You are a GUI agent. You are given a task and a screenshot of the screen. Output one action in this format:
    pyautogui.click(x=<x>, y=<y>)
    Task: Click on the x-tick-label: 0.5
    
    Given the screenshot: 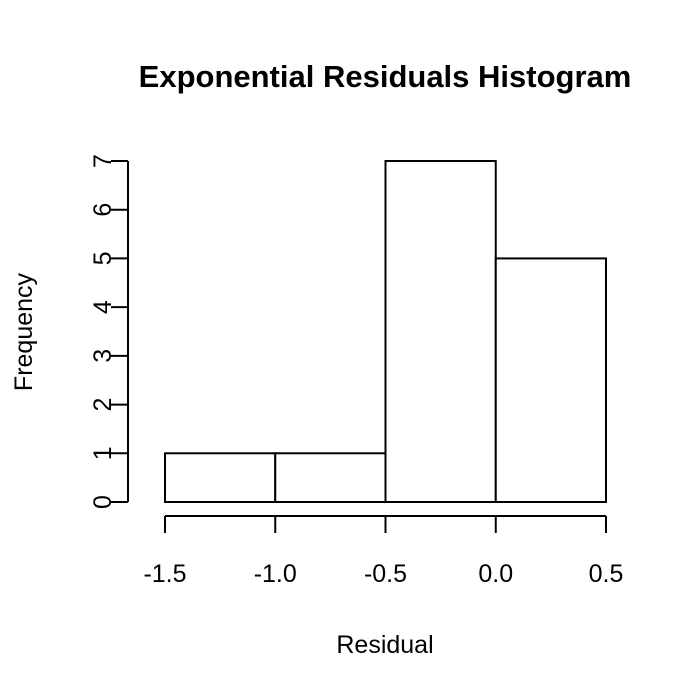 What is the action you would take?
    pyautogui.click(x=606, y=574)
    